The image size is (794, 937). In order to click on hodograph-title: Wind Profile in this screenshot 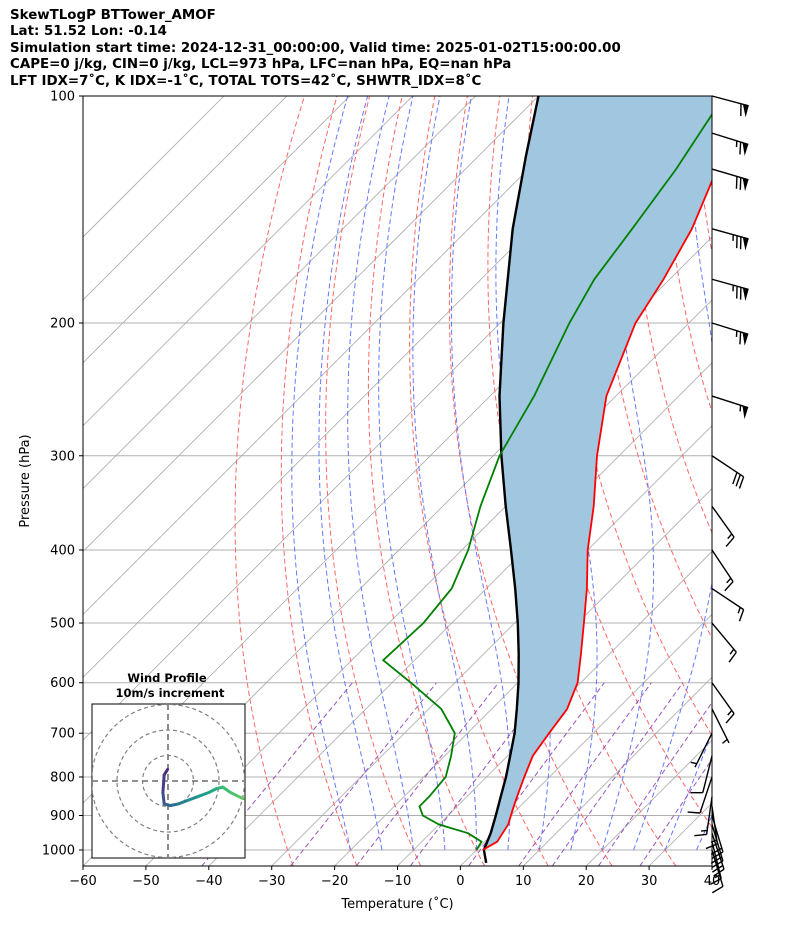, I will do `click(167, 678)`.